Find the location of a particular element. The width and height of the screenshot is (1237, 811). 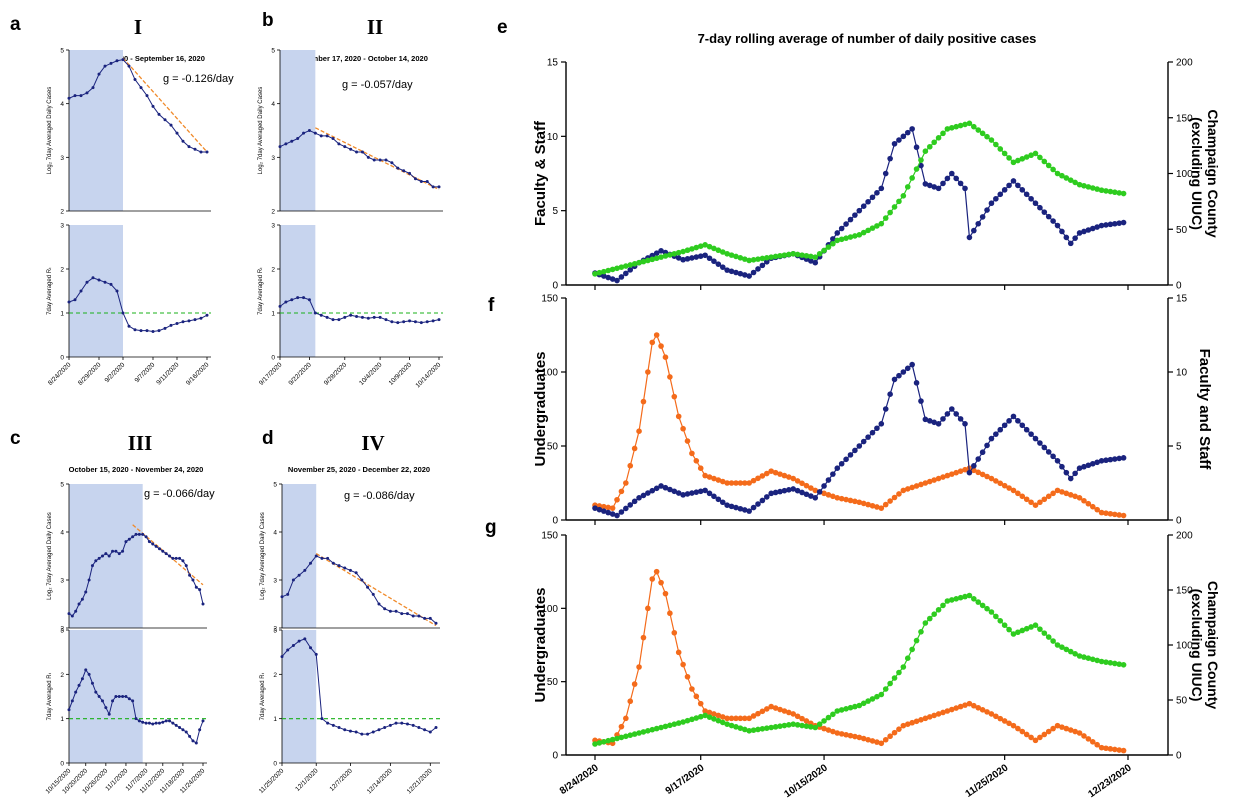

left-axis-label: Faculty & Staff is located at coordinates (540, 173).